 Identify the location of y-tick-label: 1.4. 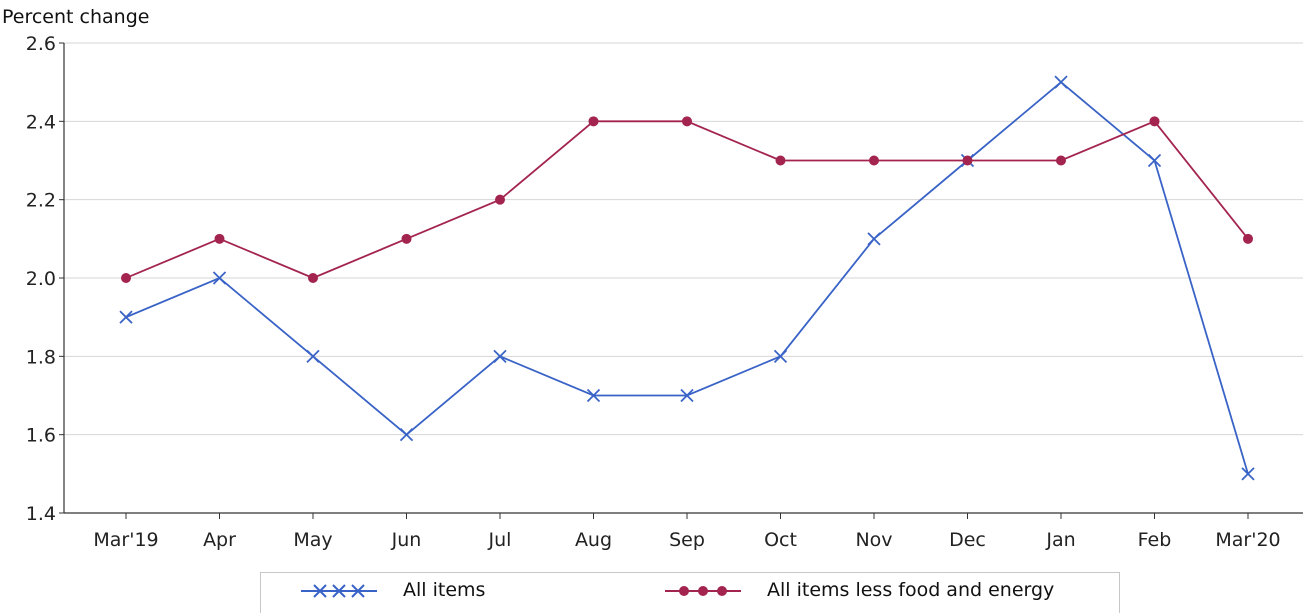
(41, 514).